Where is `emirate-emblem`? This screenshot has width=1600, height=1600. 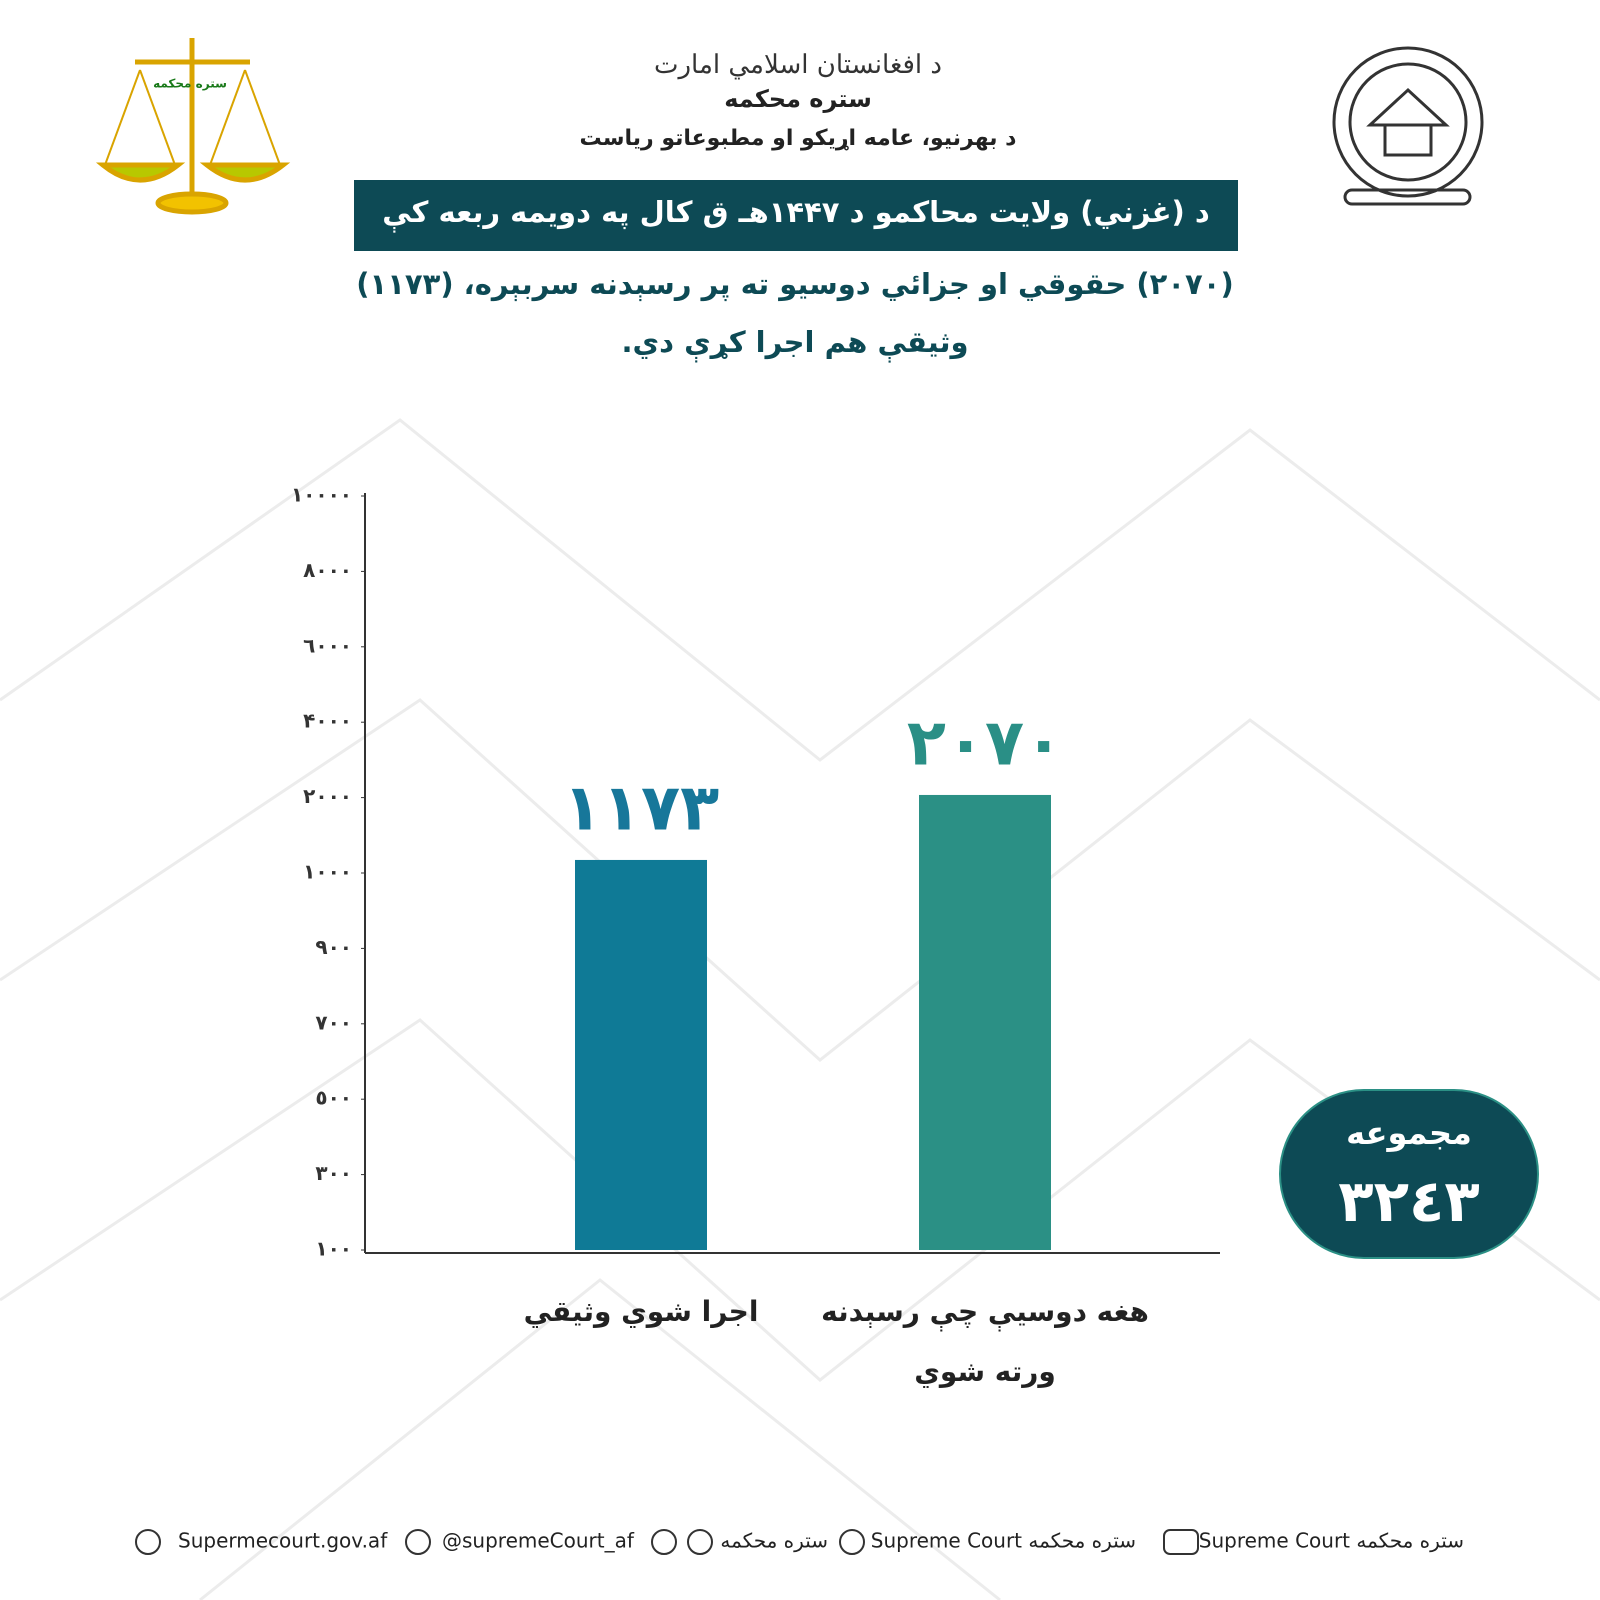 emirate-emblem is located at coordinates (1408, 126).